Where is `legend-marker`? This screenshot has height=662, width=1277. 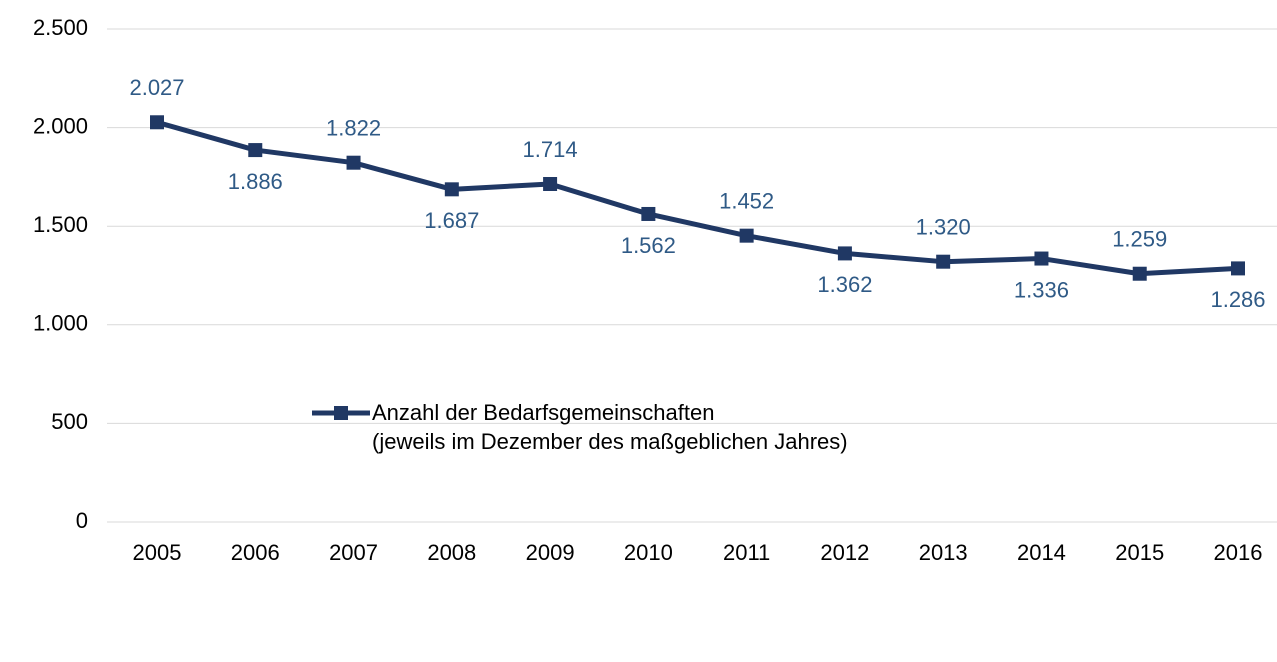
legend-marker is located at coordinates (341, 413).